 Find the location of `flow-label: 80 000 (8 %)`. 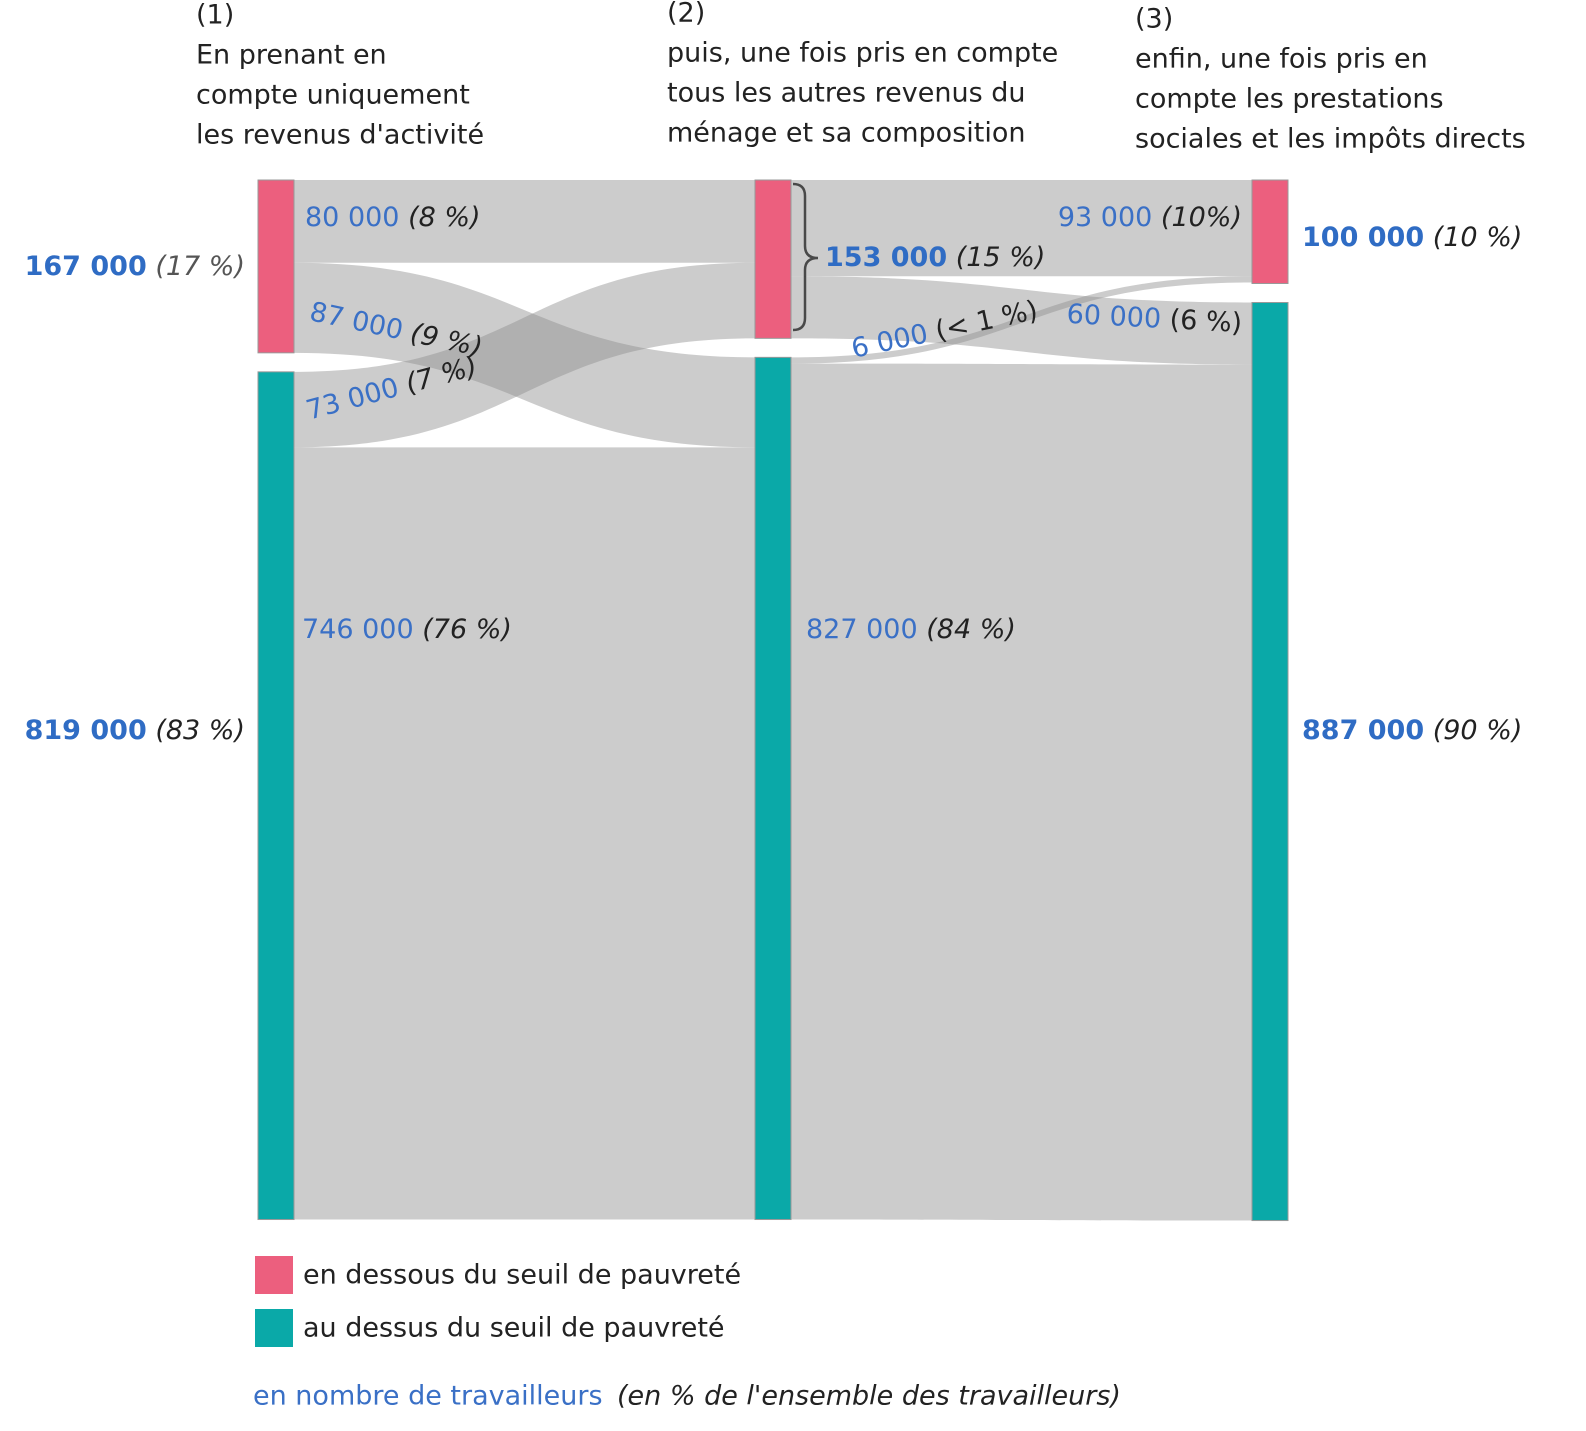

flow-label: 80 000 (8 %) is located at coordinates (393, 217).